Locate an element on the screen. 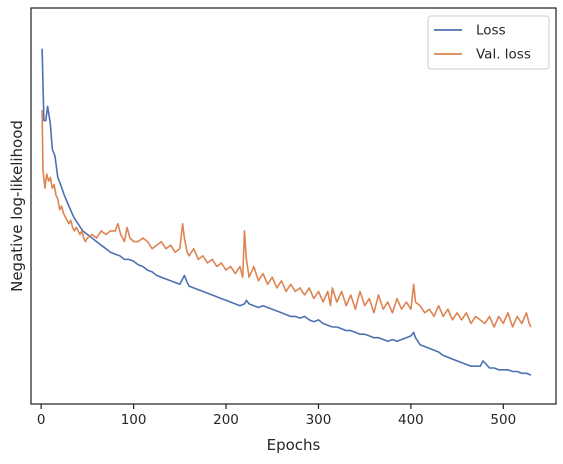  x-tick-label: 200 is located at coordinates (226, 420).